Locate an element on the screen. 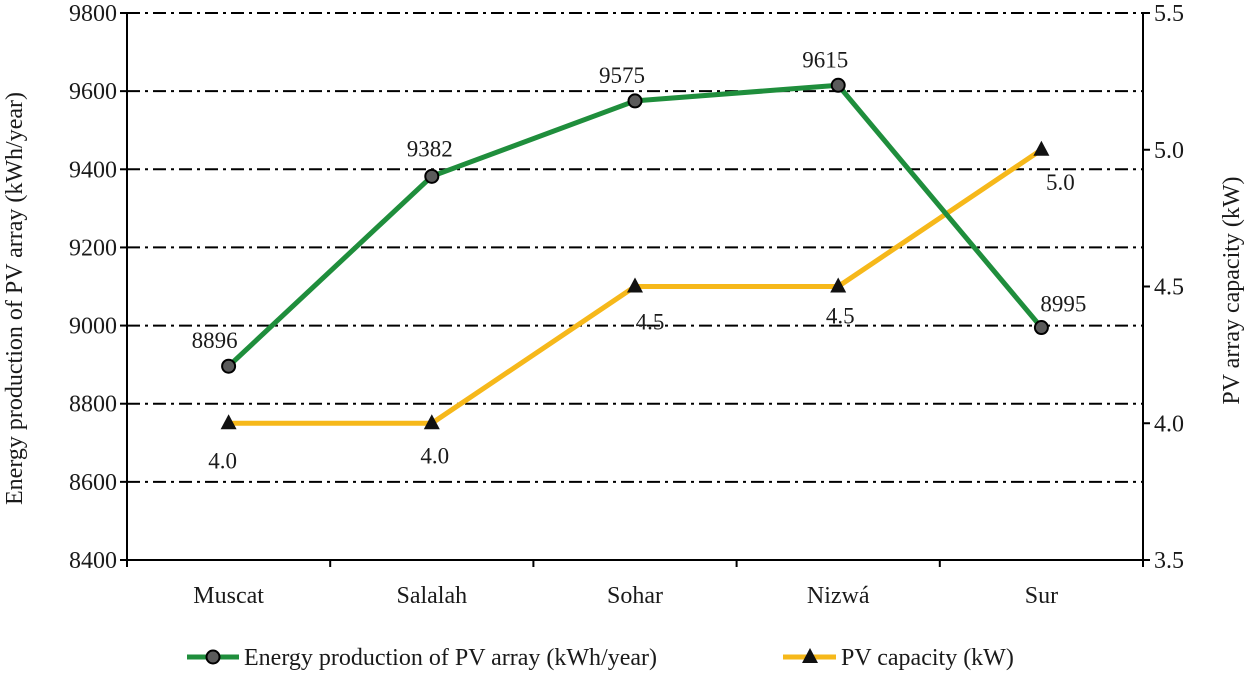 This screenshot has height=675, width=1248. right-tick-label: 5.5 is located at coordinates (1169, 14).